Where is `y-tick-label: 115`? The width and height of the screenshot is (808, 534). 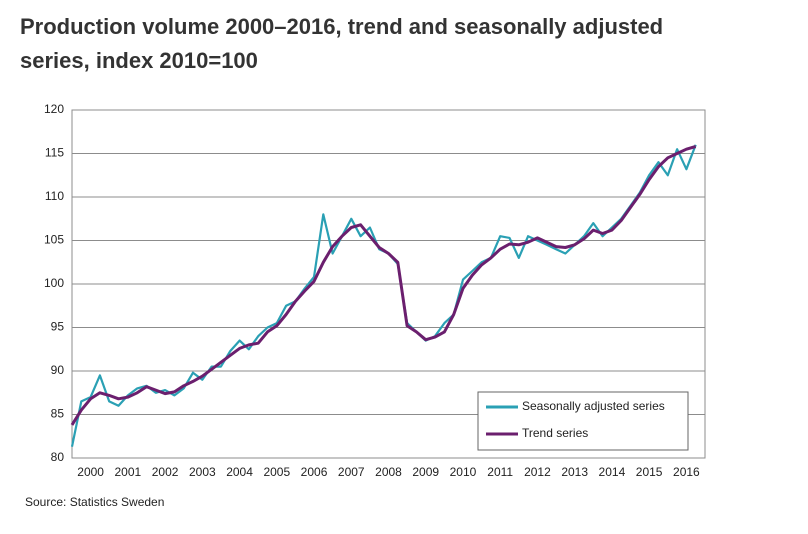
y-tick-label: 115 is located at coordinates (54, 153).